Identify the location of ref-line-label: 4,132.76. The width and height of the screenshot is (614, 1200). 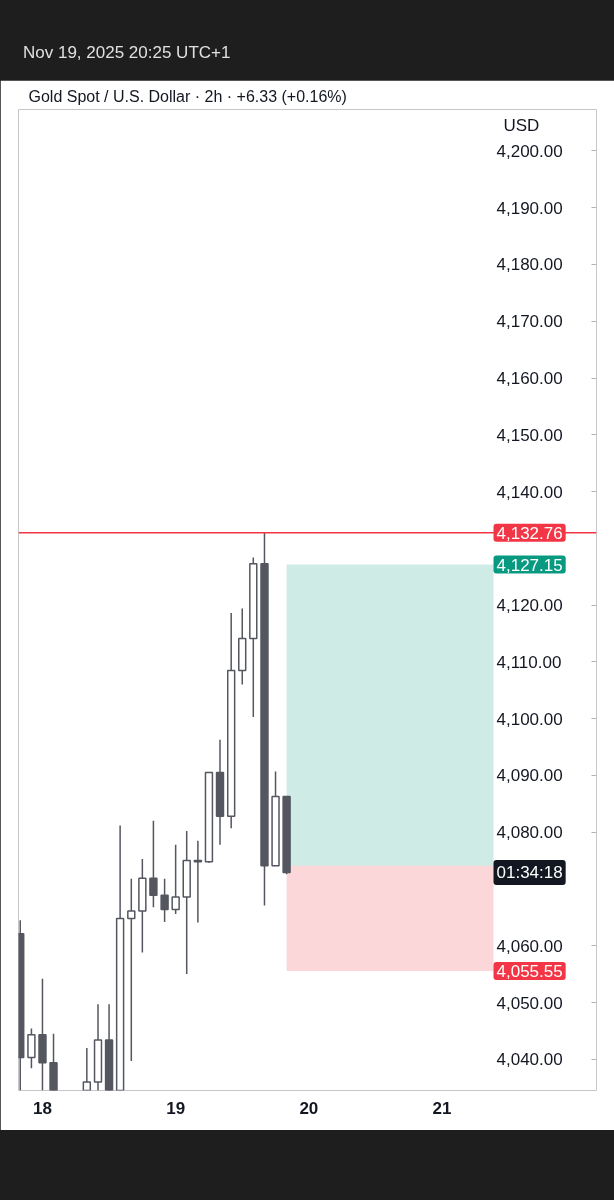
(529, 533).